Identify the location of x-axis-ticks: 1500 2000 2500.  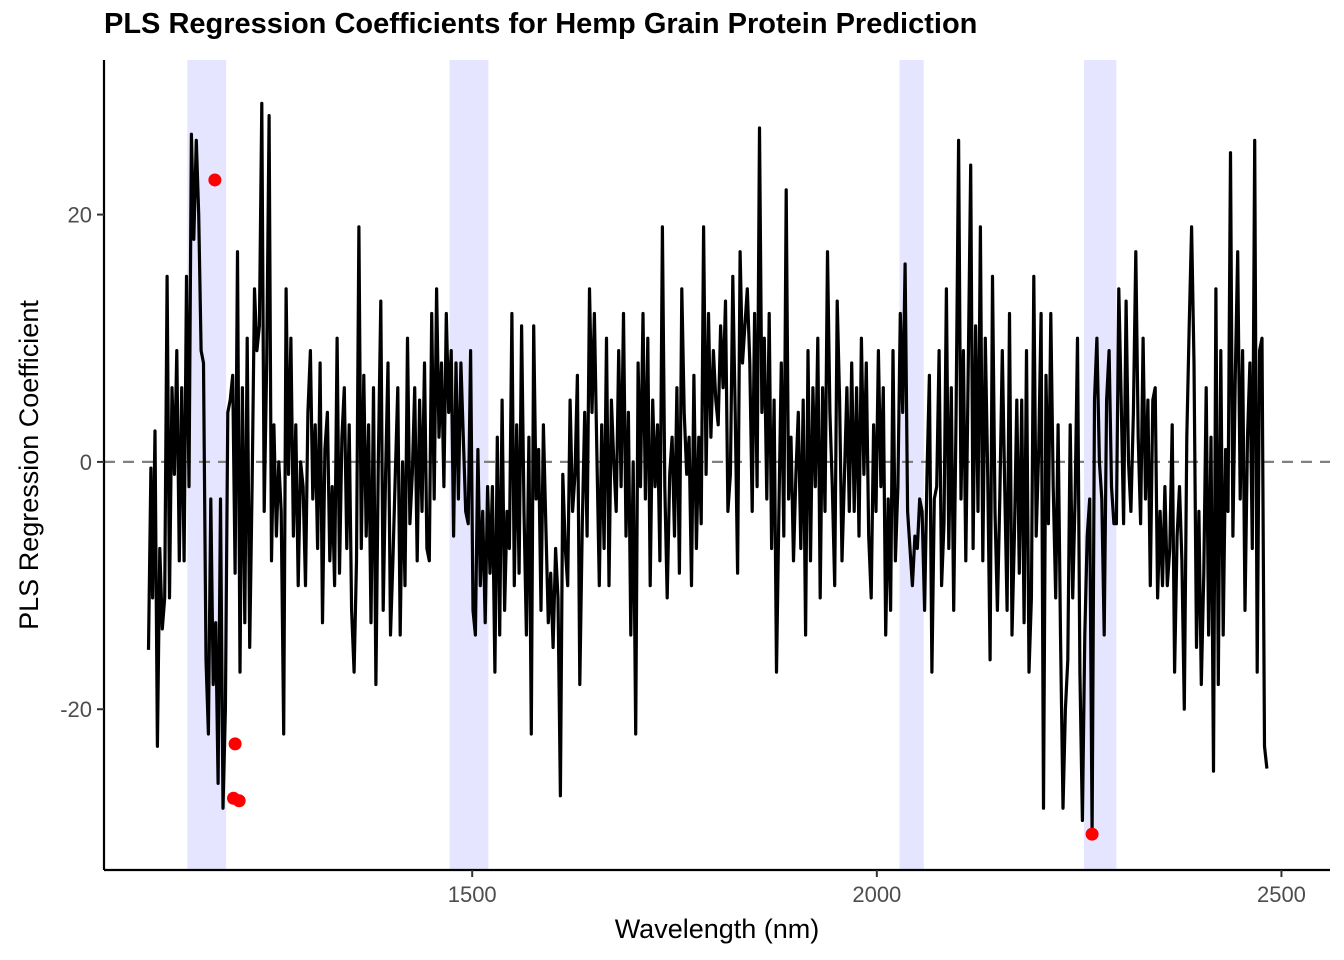
(877, 888).